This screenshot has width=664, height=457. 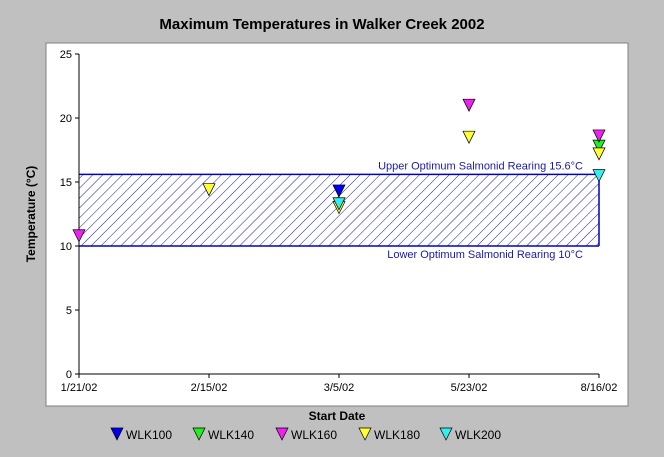 I want to click on x-tick-label: 2/15/02, so click(x=209, y=388).